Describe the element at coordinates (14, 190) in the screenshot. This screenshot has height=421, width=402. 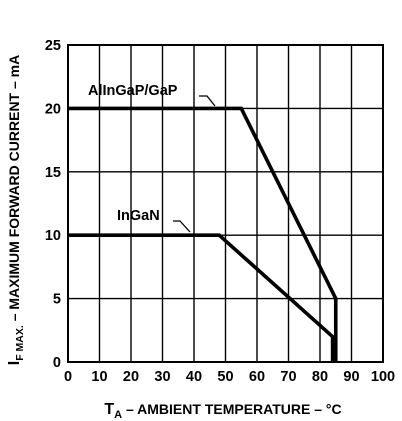
I see `y-axis-title-text: – MAXIMUM FORWARD CURRENT – mA` at that location.